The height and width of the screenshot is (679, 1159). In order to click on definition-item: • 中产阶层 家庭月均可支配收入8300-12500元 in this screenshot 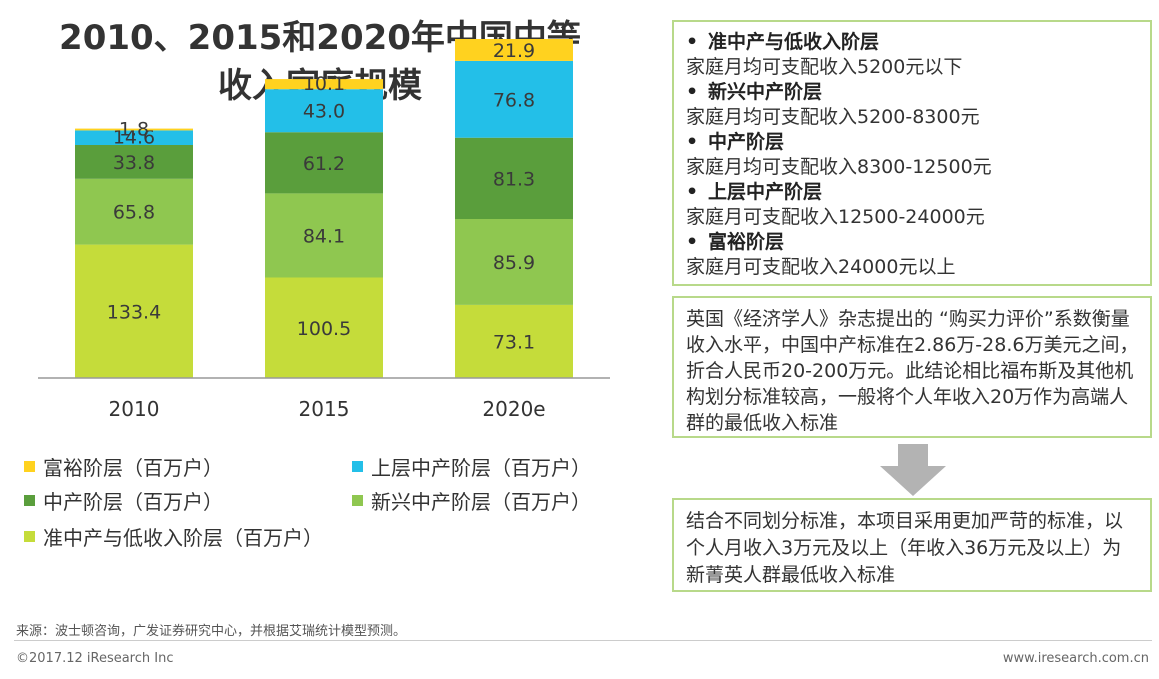, I will do `click(912, 155)`.